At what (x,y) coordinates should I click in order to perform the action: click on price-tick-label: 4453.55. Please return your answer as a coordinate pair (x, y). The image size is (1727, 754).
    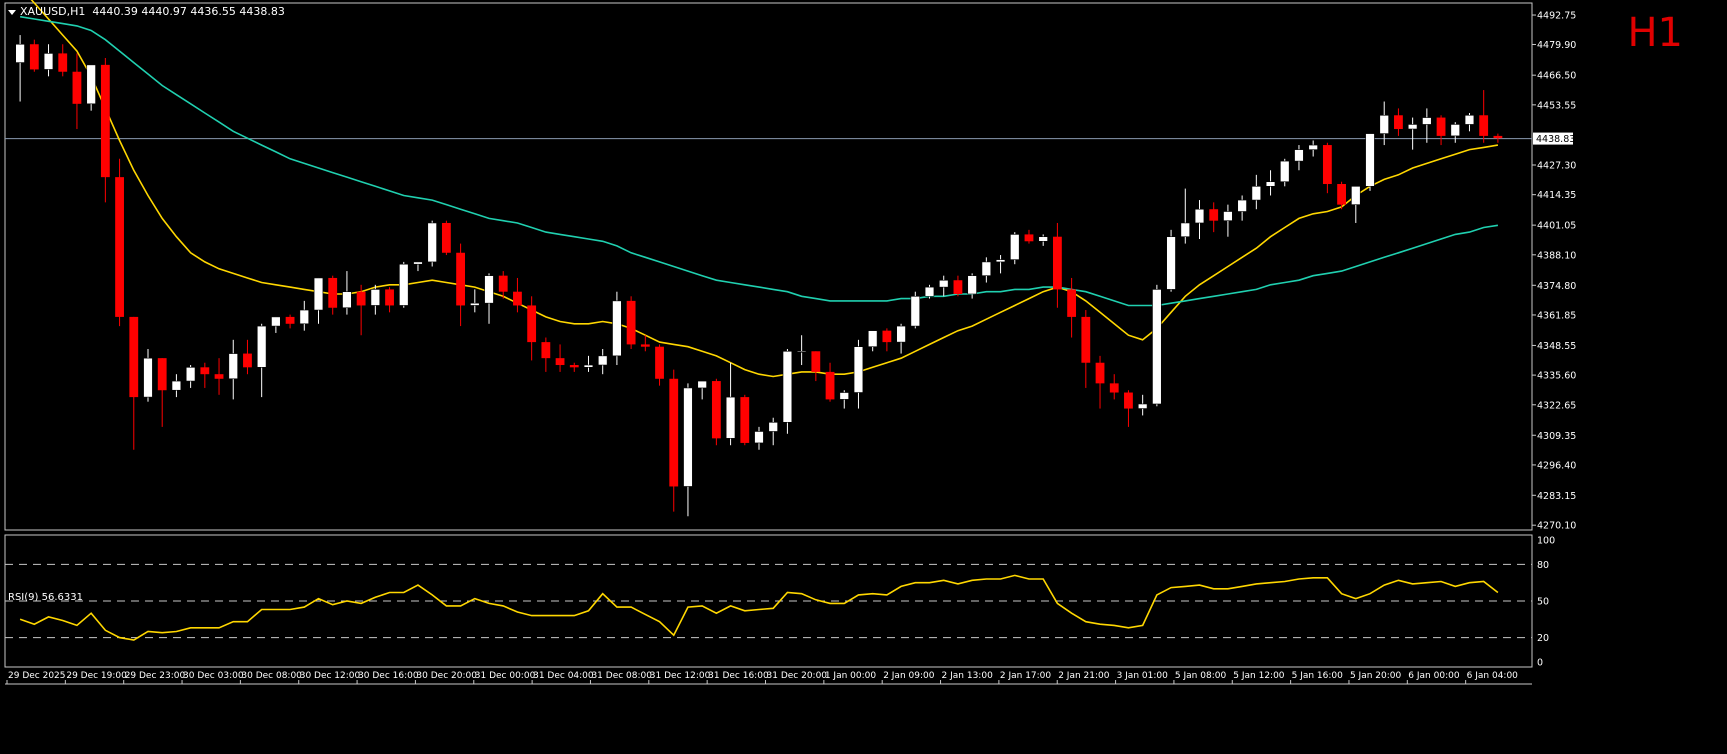
    Looking at the image, I should click on (1556, 105).